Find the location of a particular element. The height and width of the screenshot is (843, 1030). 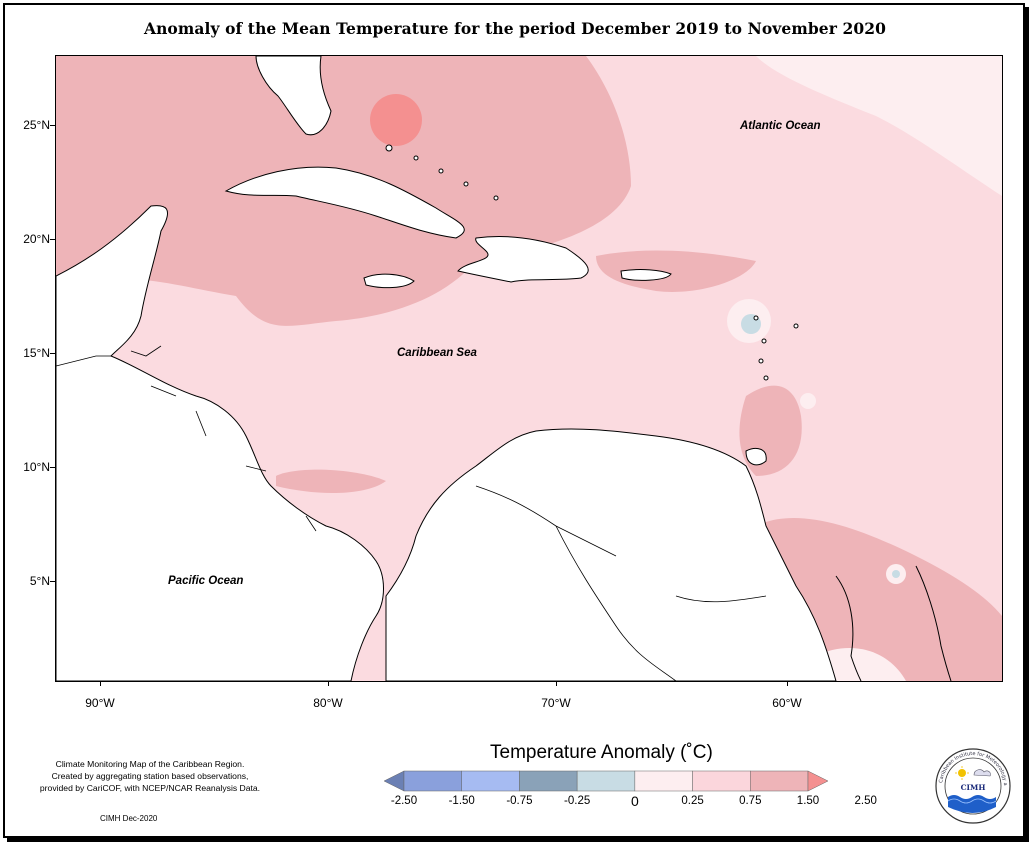

atlantic-ocean-label: Atlantic Ocean is located at coordinates (780, 126).